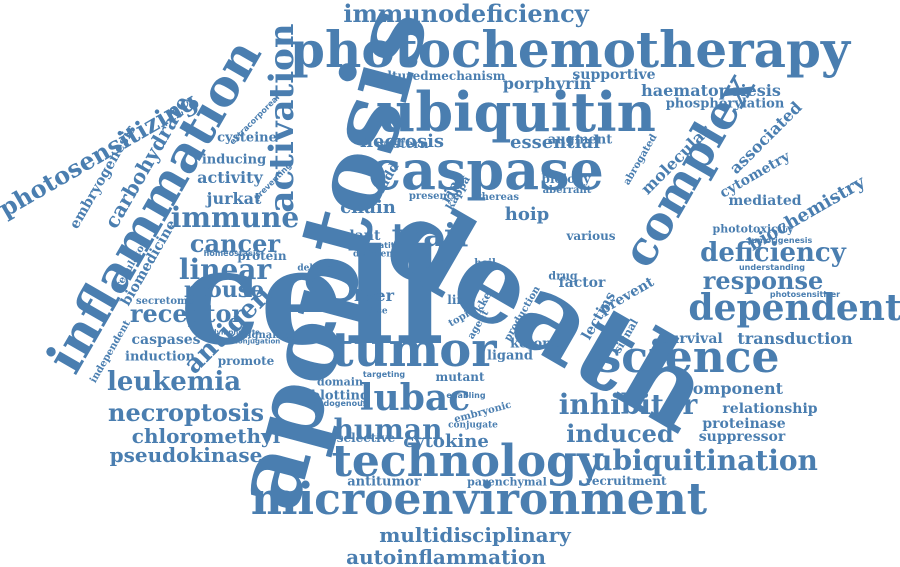 This screenshot has width=900, height=567. Describe the element at coordinates (772, 268) in the screenshot. I see `word-understanding: understanding` at that location.